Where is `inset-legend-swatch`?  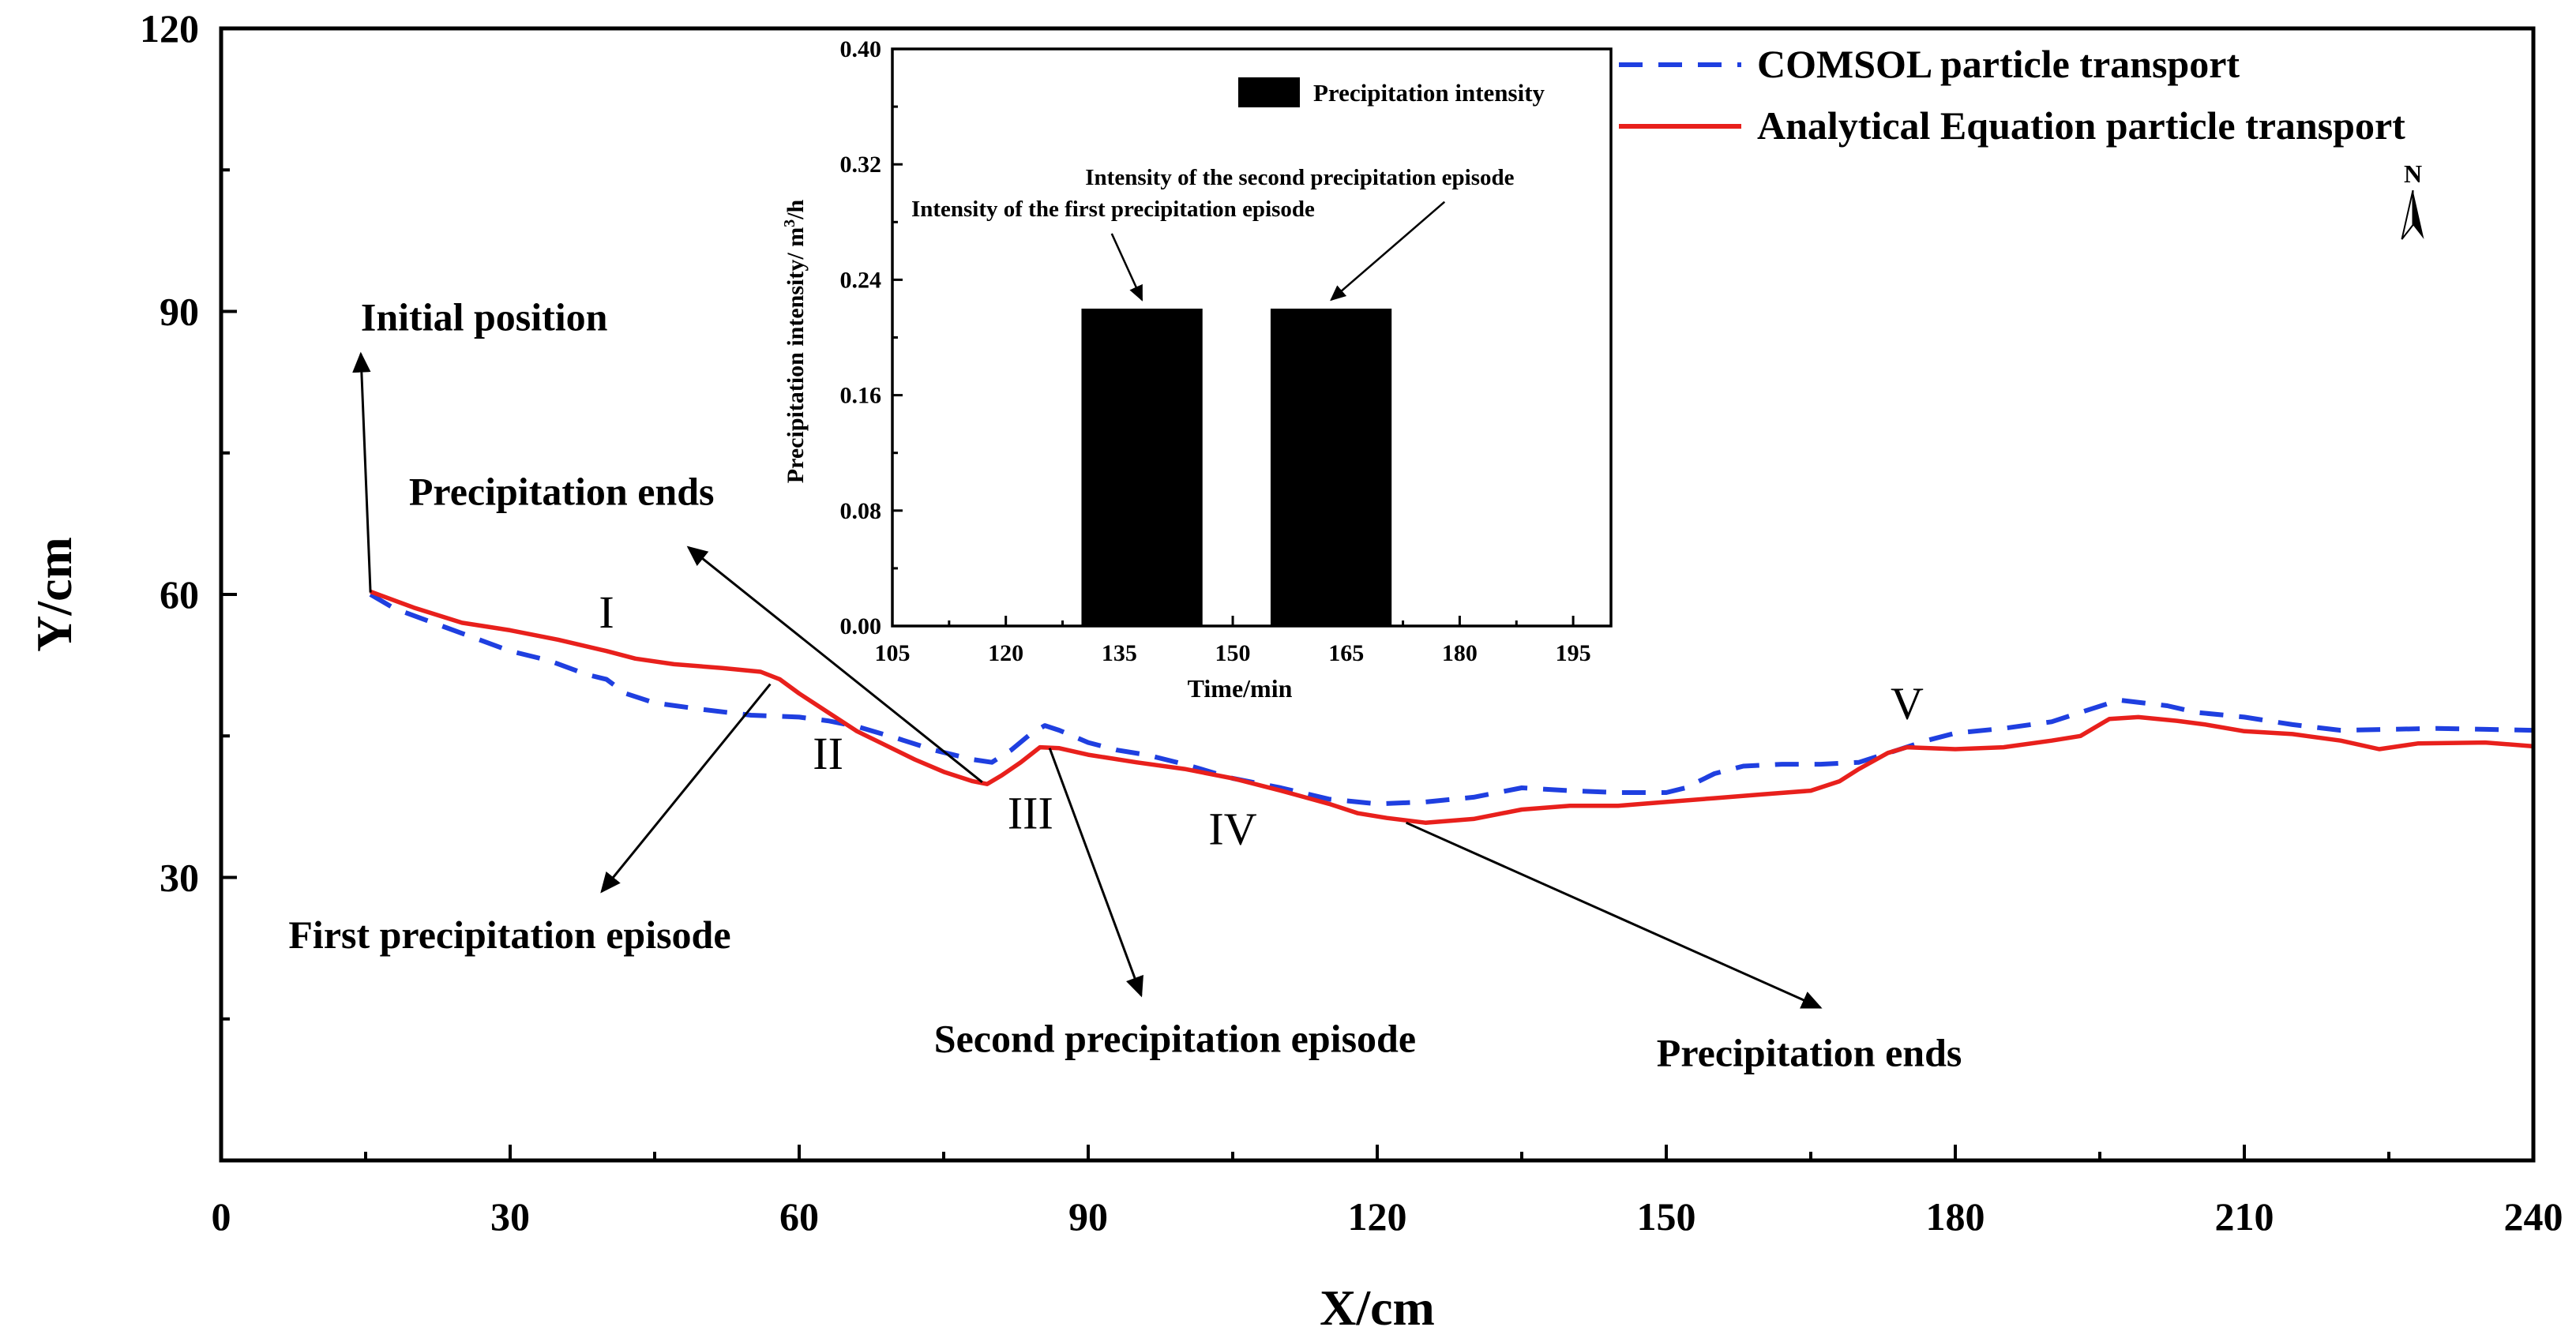 inset-legend-swatch is located at coordinates (1269, 92).